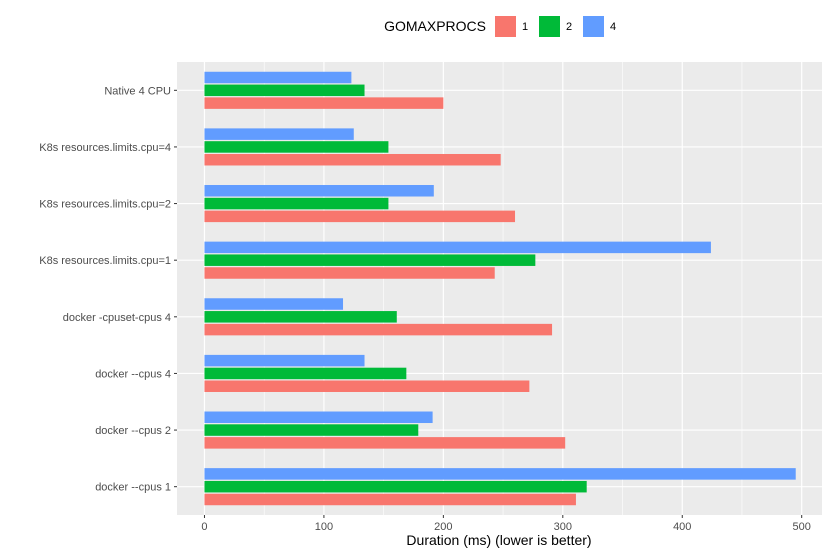 The image size is (831, 560). Describe the element at coordinates (506, 524) in the screenshot. I see `x-axis: 0 100 200 300 400 500` at that location.